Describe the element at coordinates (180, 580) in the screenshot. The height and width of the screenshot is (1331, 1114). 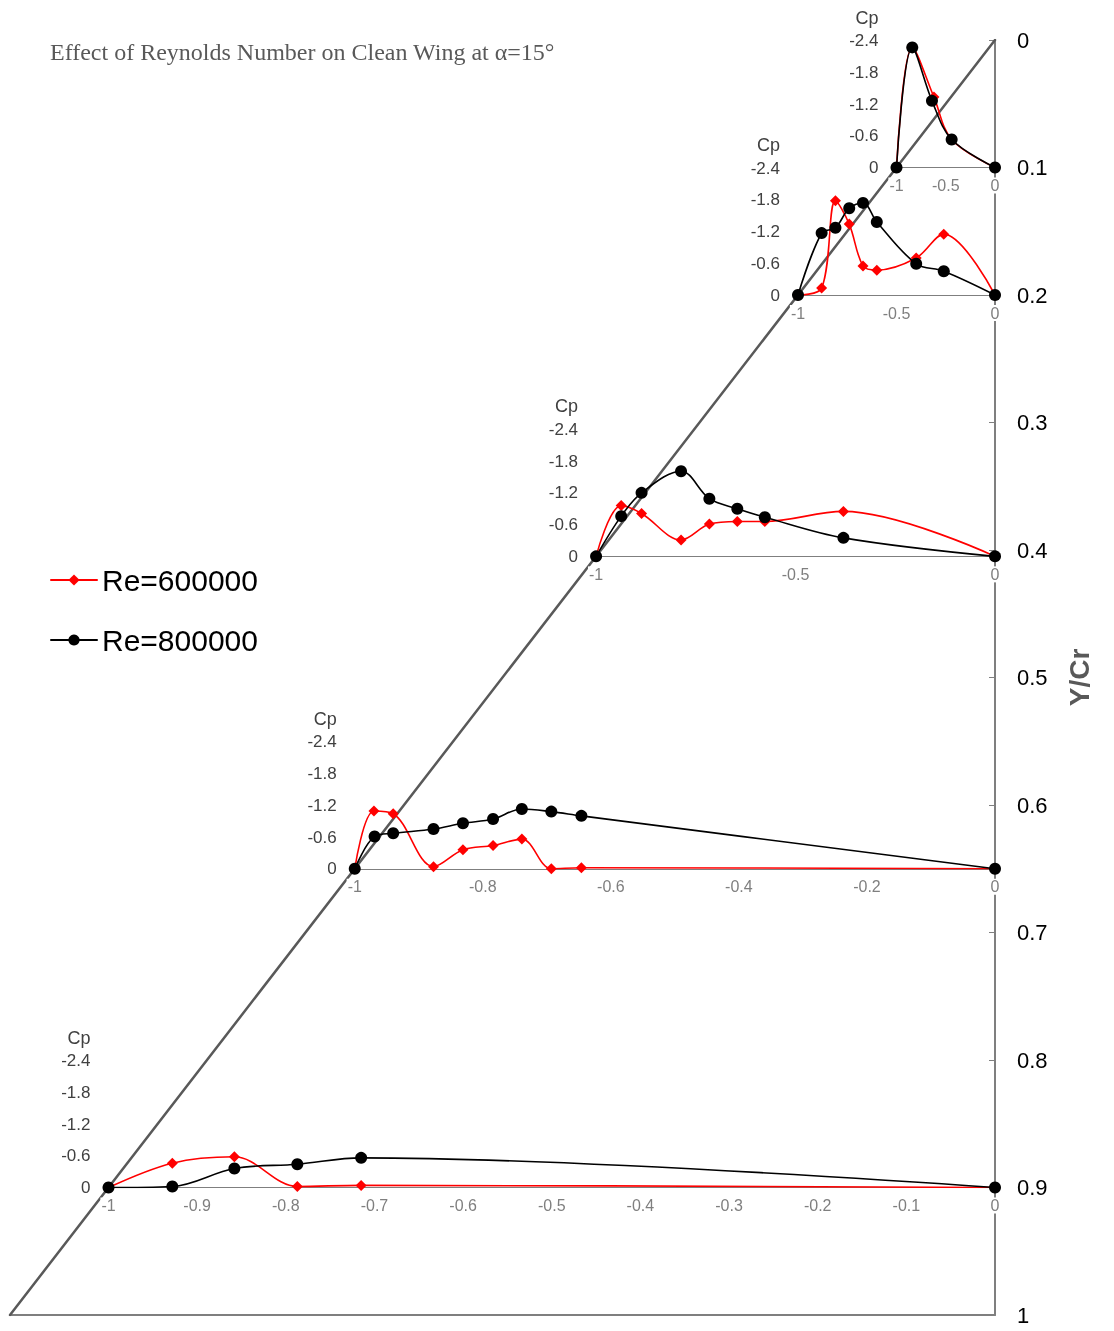
I see `legend-label: Re=600000` at that location.